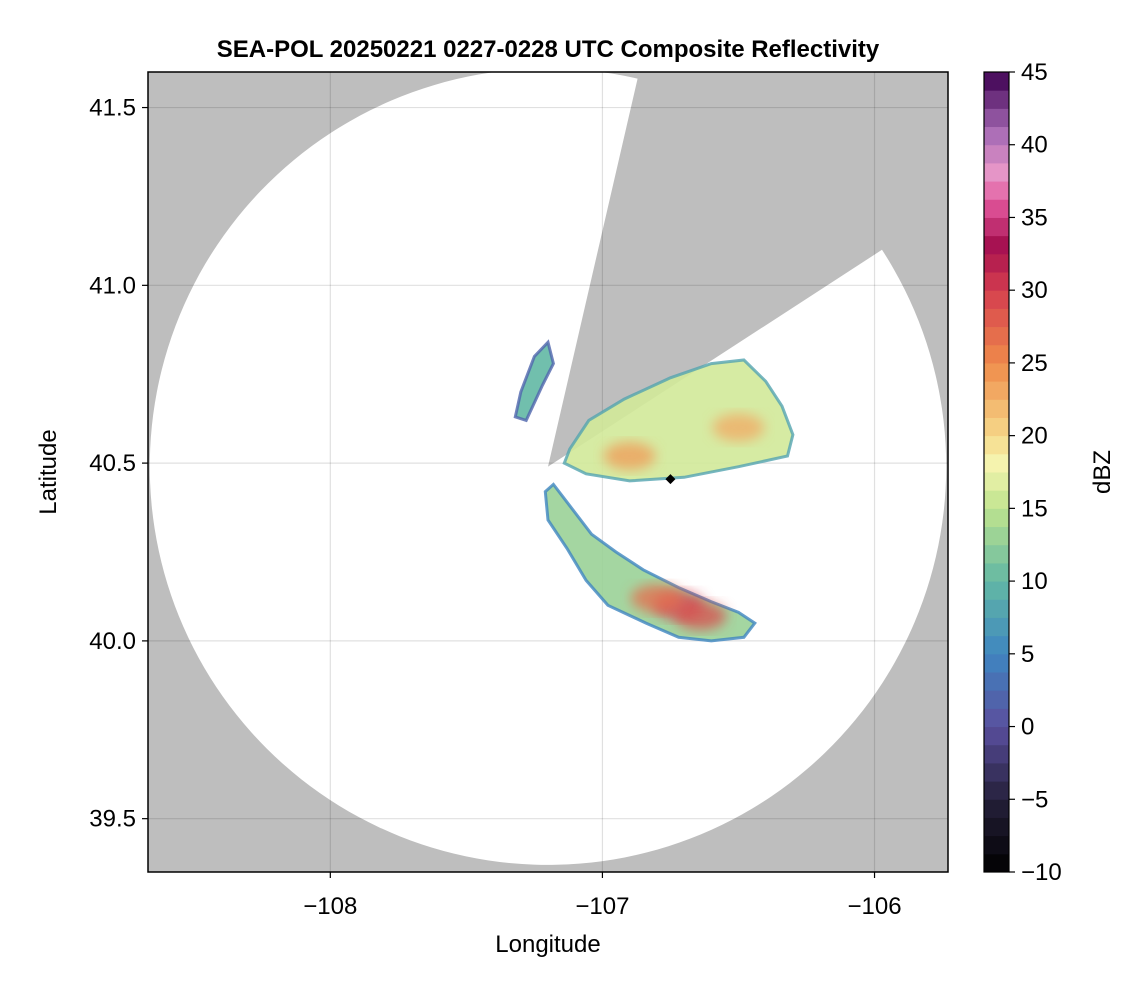  I want to click on y-tick-label: 41.5, so click(112, 108).